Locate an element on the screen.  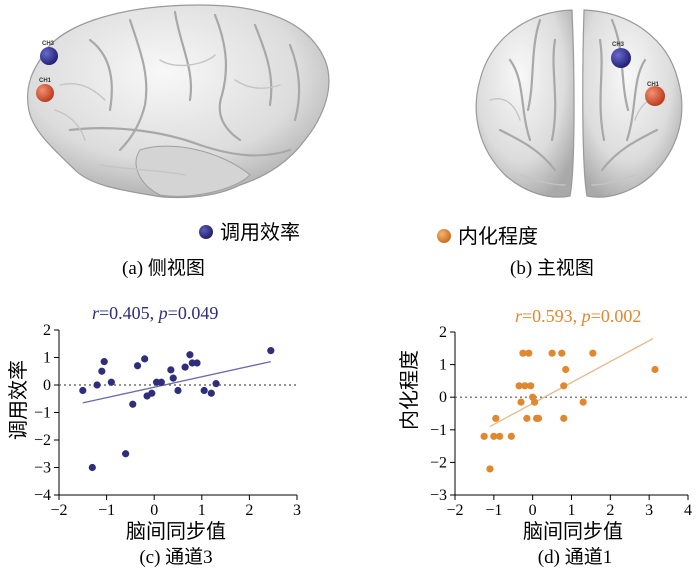
caption-front-view: (b) 主视图 is located at coordinates (552, 268).